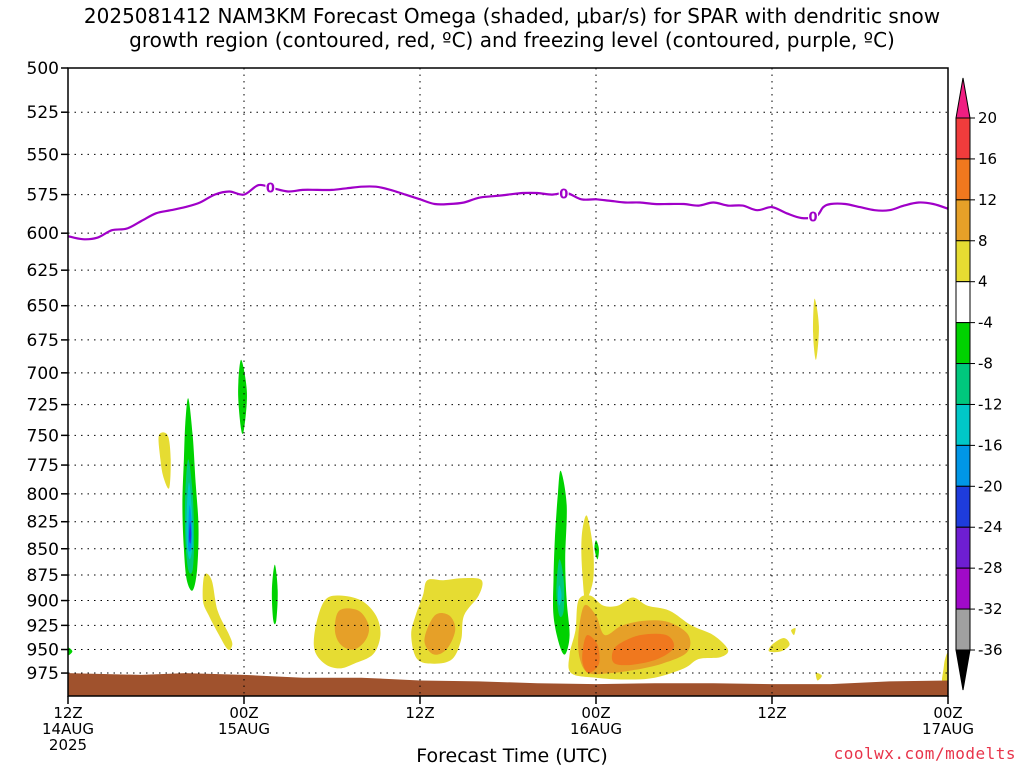  What do you see at coordinates (987, 118) in the screenshot?
I see `colorbar-label-0: 20` at bounding box center [987, 118].